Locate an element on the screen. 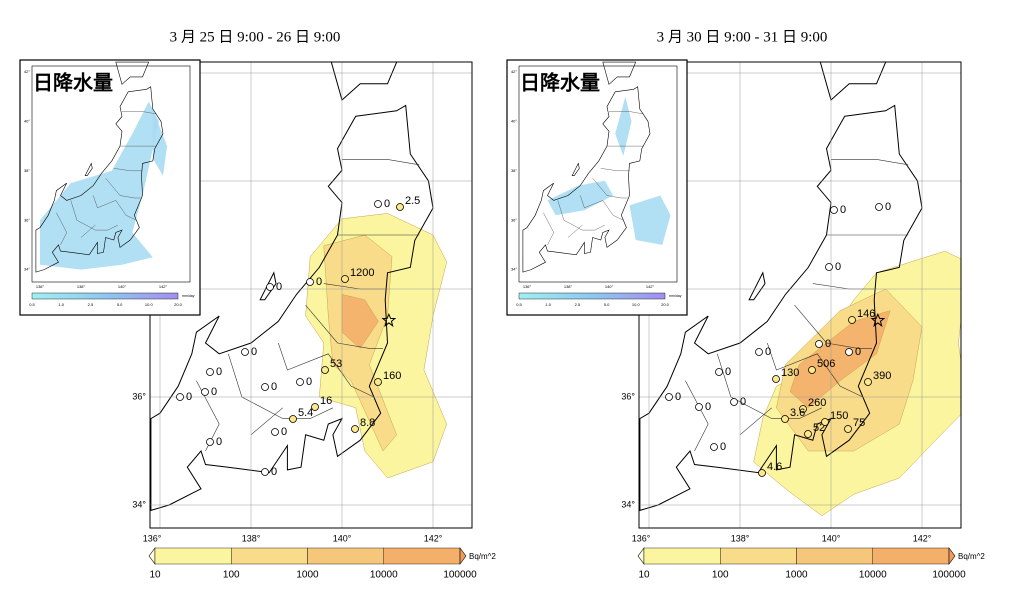  inset-frame is located at coordinates (597, 187).